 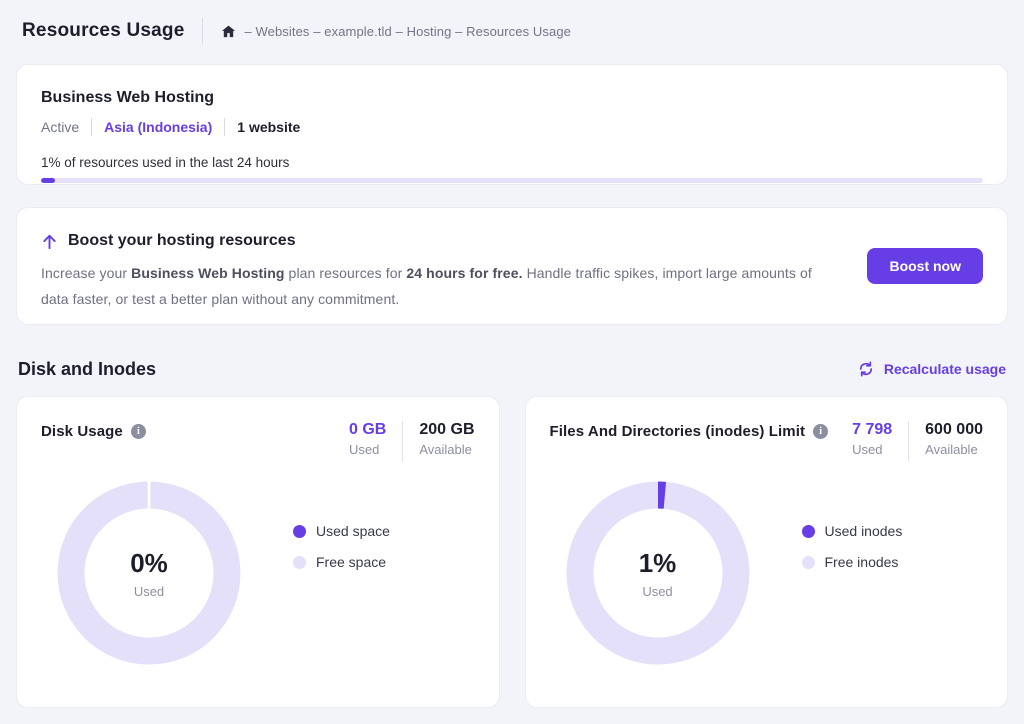 What do you see at coordinates (299, 562) in the screenshot?
I see `free-space-dot` at bounding box center [299, 562].